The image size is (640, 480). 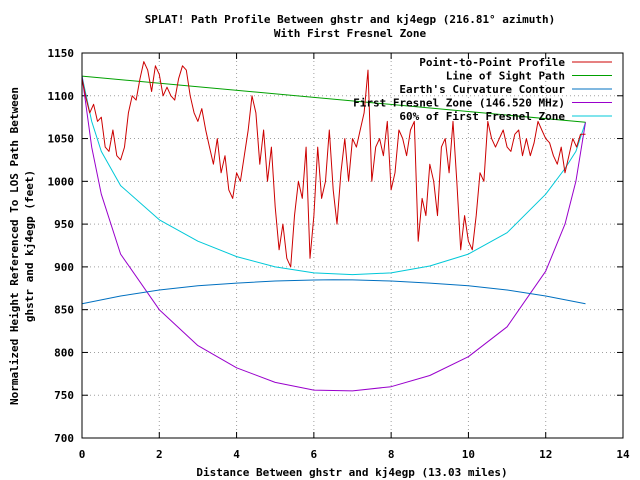 I want to click on y-tick-label: 850, so click(x=64, y=310).